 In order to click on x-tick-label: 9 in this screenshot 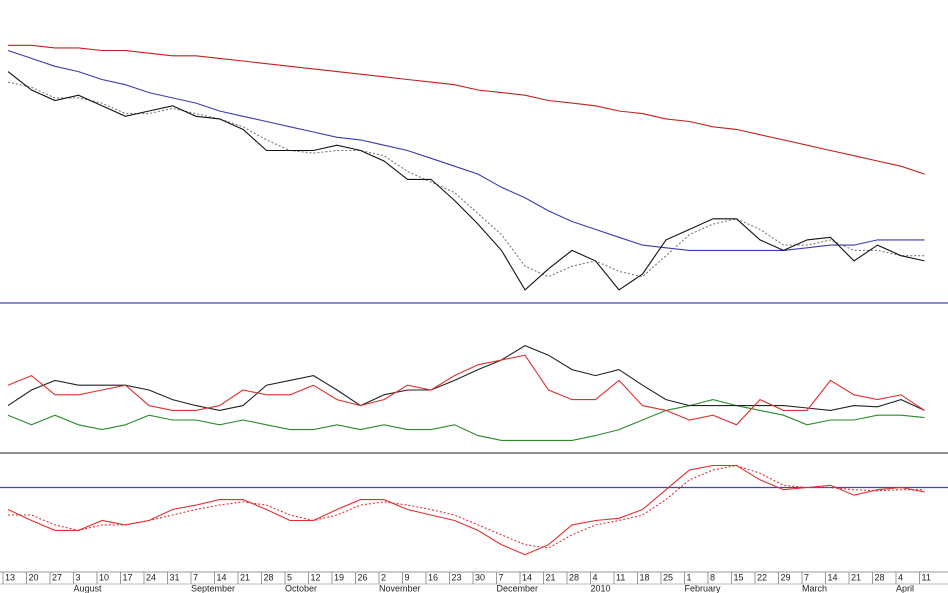, I will do `click(407, 577)`.